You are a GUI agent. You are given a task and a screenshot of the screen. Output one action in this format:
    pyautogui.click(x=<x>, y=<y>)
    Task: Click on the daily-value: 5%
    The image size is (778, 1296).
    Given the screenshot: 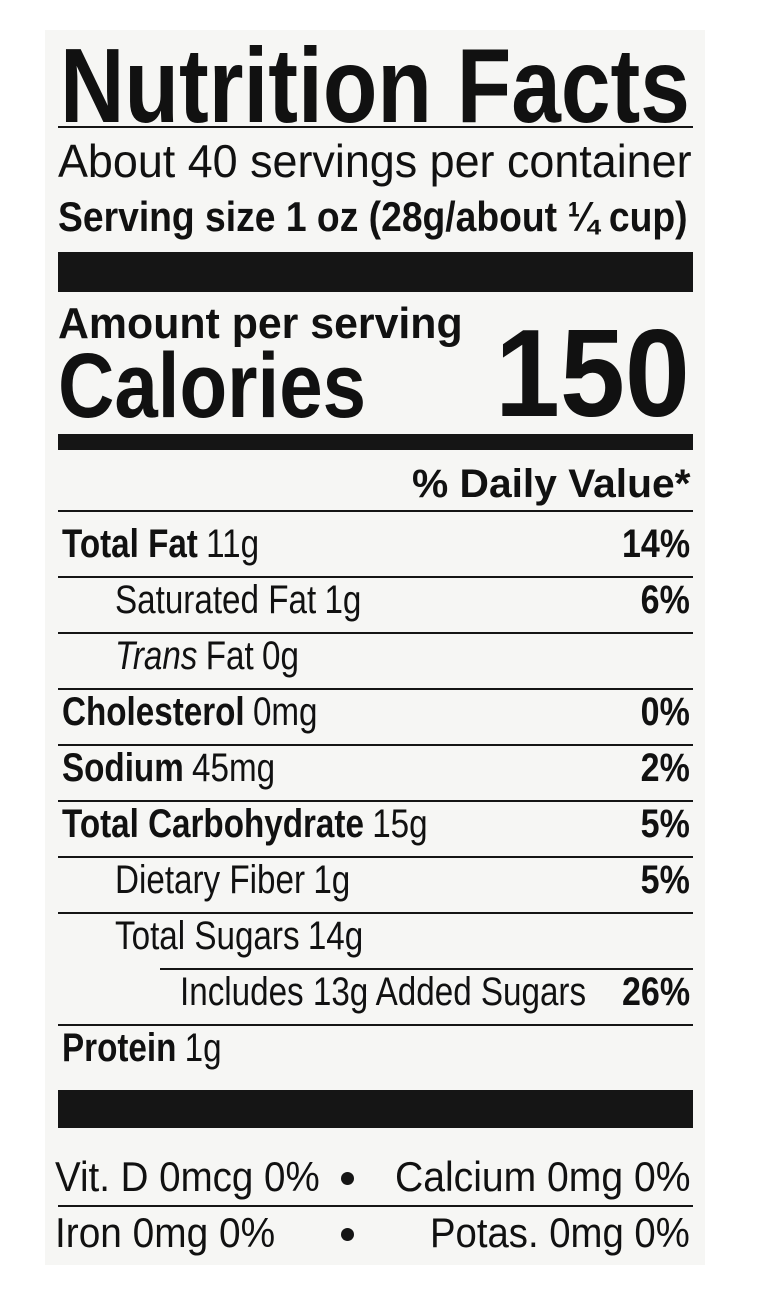 What is the action you would take?
    pyautogui.click(x=661, y=880)
    